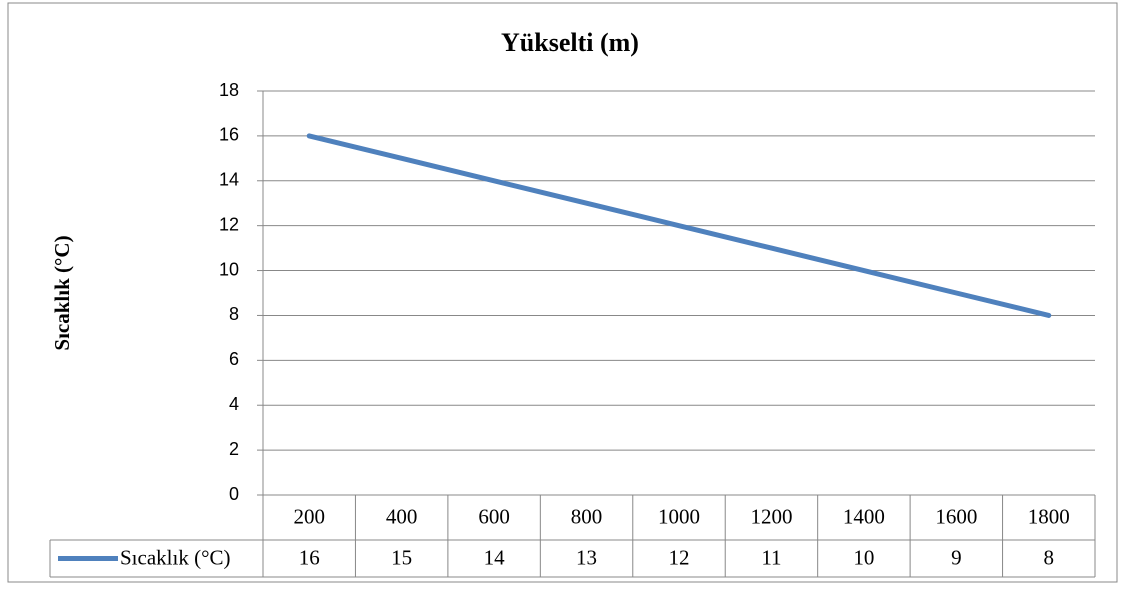 The width and height of the screenshot is (1125, 590). What do you see at coordinates (771, 557) in the screenshot?
I see `table-value: 11` at bounding box center [771, 557].